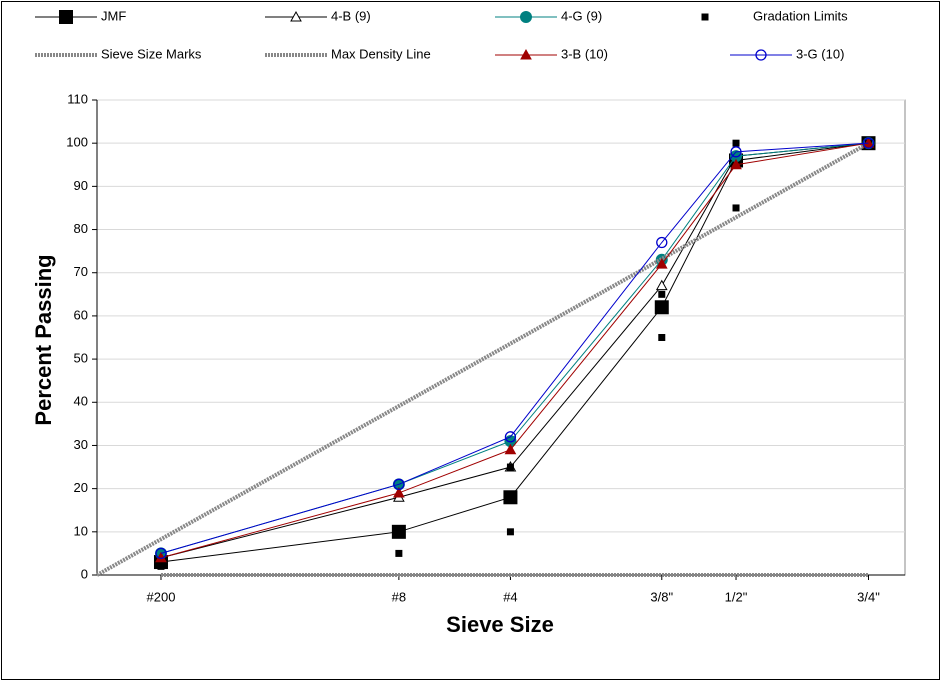 This screenshot has width=942, height=687. Describe the element at coordinates (151, 53) in the screenshot. I see `legend-label: Sieve Size Marks` at that location.